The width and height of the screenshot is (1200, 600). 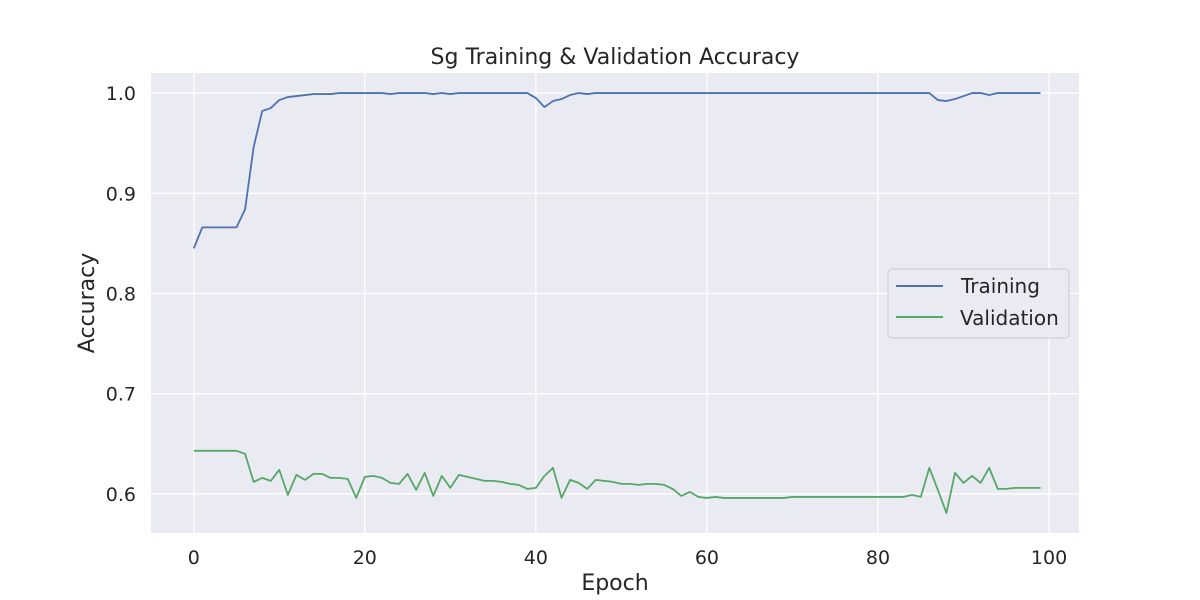 What do you see at coordinates (614, 583) in the screenshot?
I see `x-axis-label: Epoch` at bounding box center [614, 583].